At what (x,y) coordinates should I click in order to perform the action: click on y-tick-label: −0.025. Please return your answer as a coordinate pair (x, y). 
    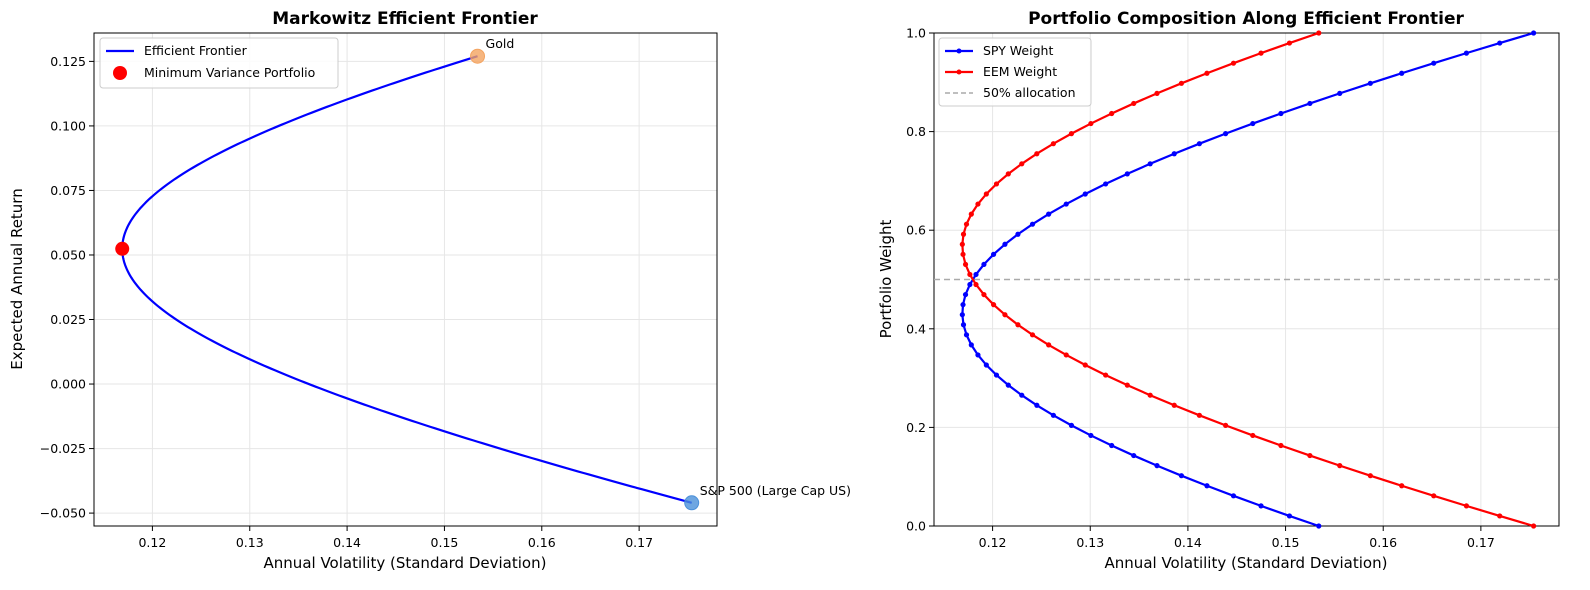
    Looking at the image, I should click on (63, 448).